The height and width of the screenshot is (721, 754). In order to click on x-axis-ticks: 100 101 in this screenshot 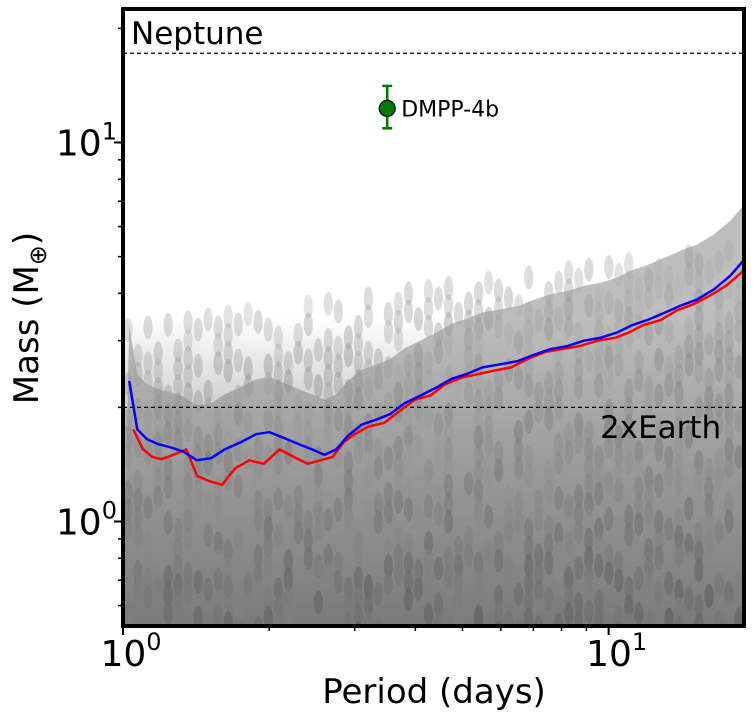, I will do `click(373, 650)`.